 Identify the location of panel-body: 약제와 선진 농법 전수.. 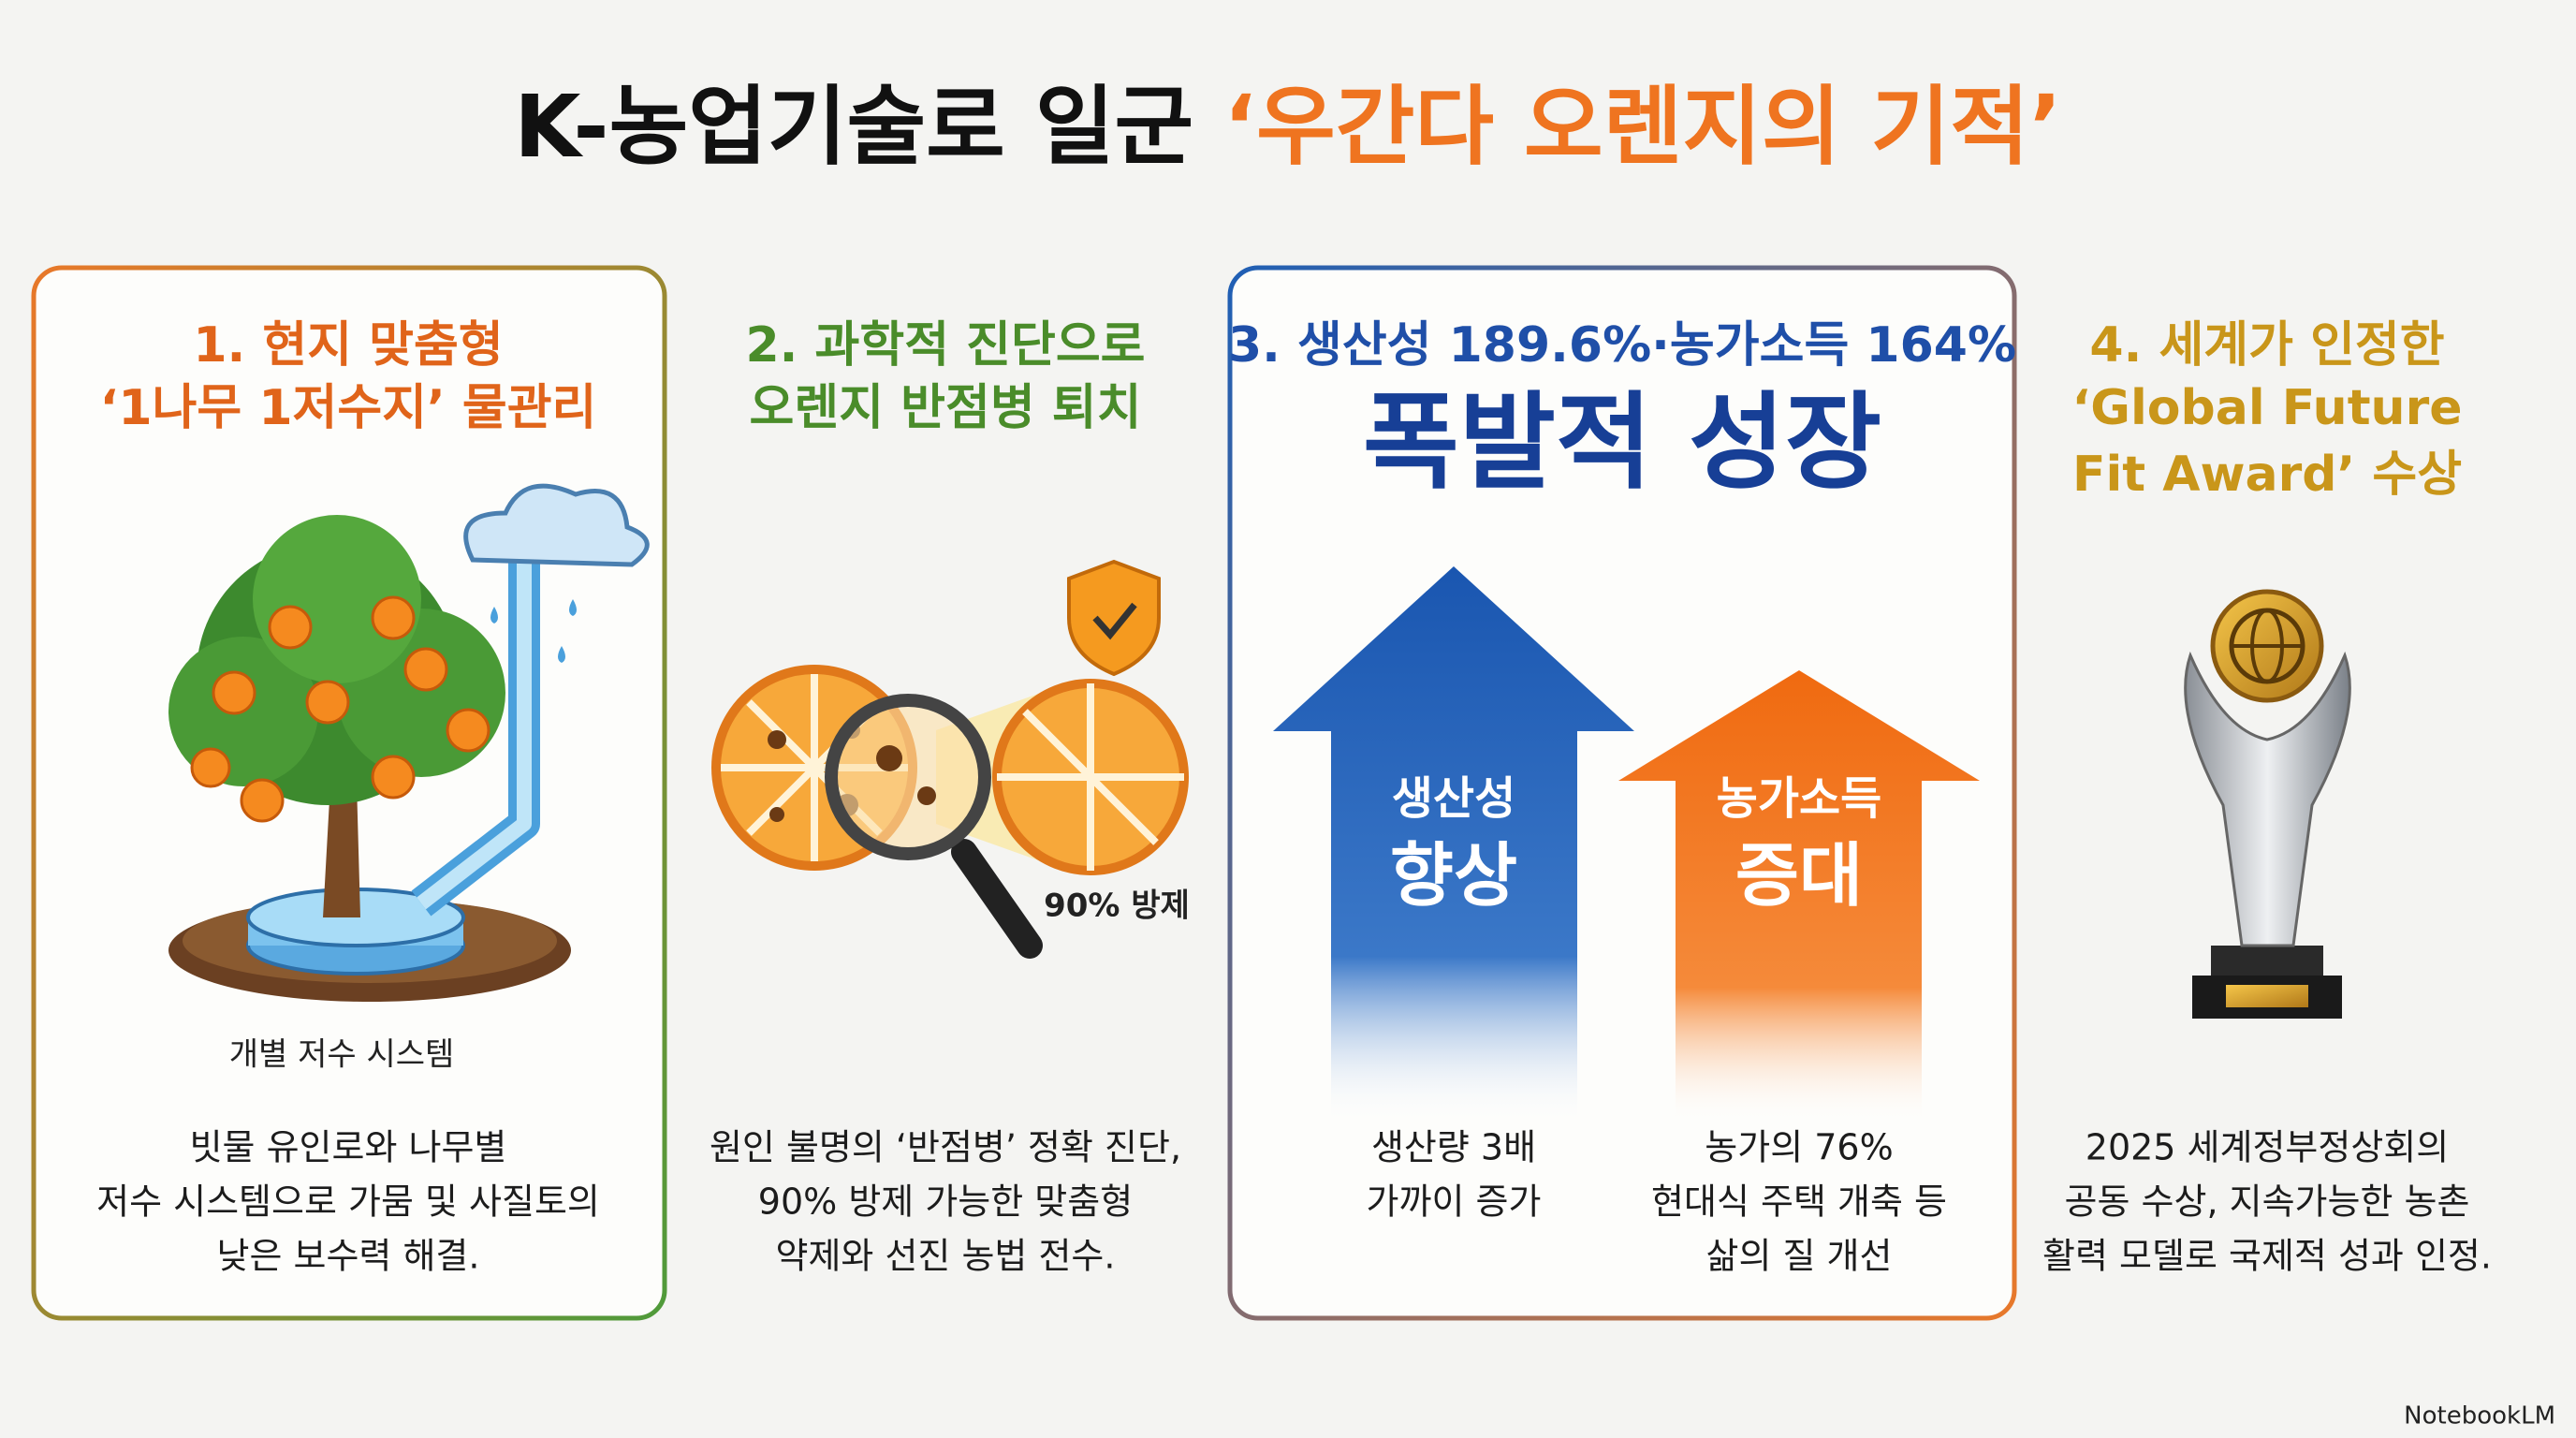
(946, 1256).